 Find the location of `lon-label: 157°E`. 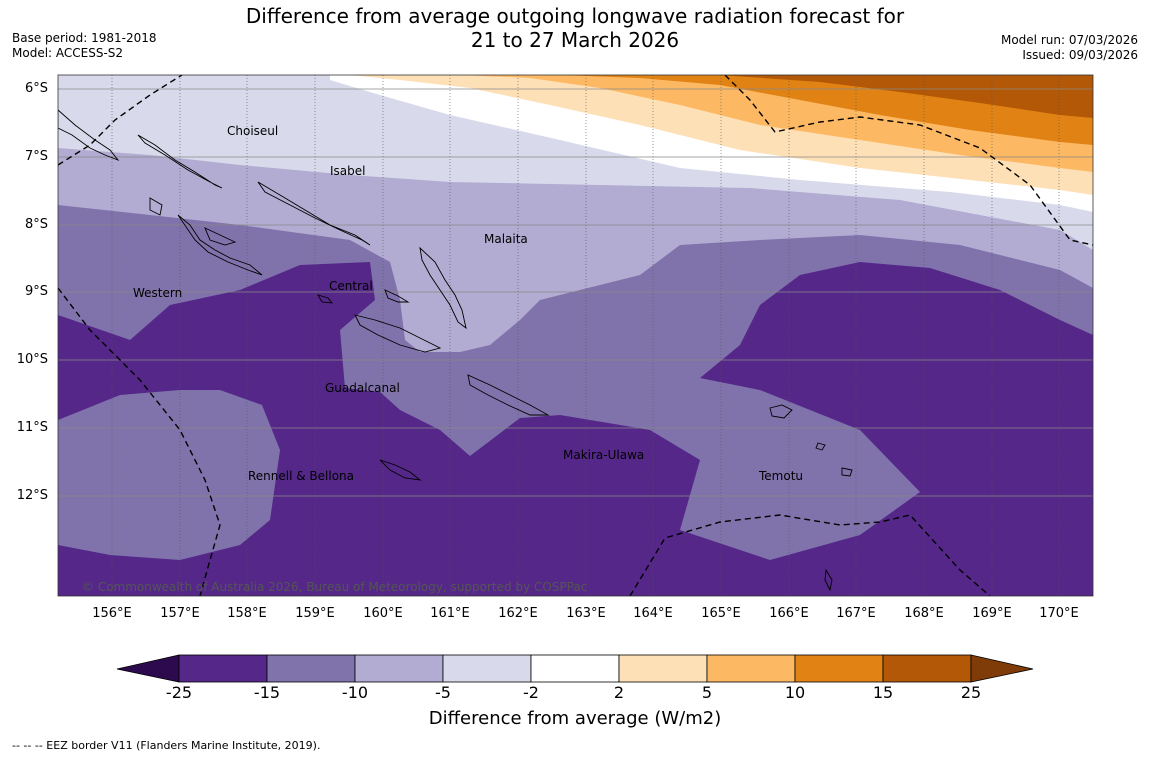

lon-label: 157°E is located at coordinates (180, 613).